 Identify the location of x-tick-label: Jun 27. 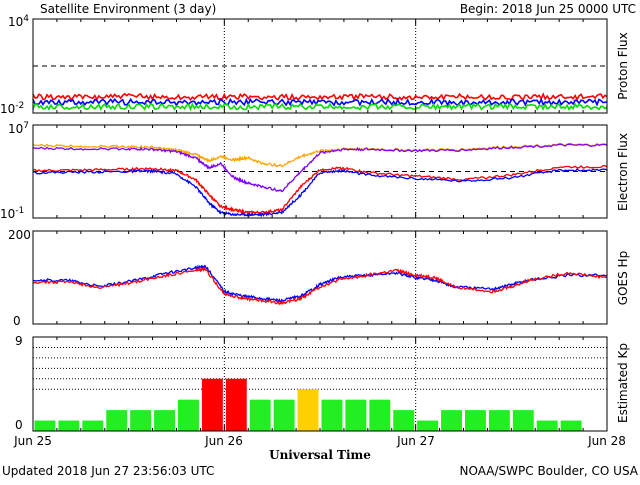
(415, 441).